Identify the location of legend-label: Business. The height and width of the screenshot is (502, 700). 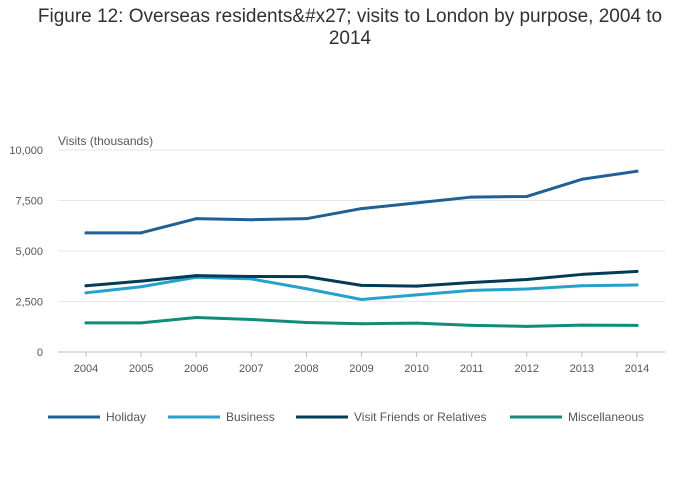
(250, 417).